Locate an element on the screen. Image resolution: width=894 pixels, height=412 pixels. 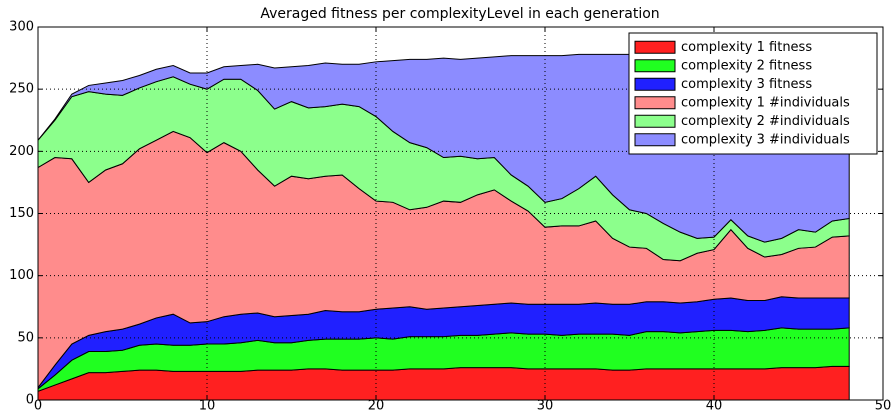
x-tick-label: 30 is located at coordinates (545, 405).